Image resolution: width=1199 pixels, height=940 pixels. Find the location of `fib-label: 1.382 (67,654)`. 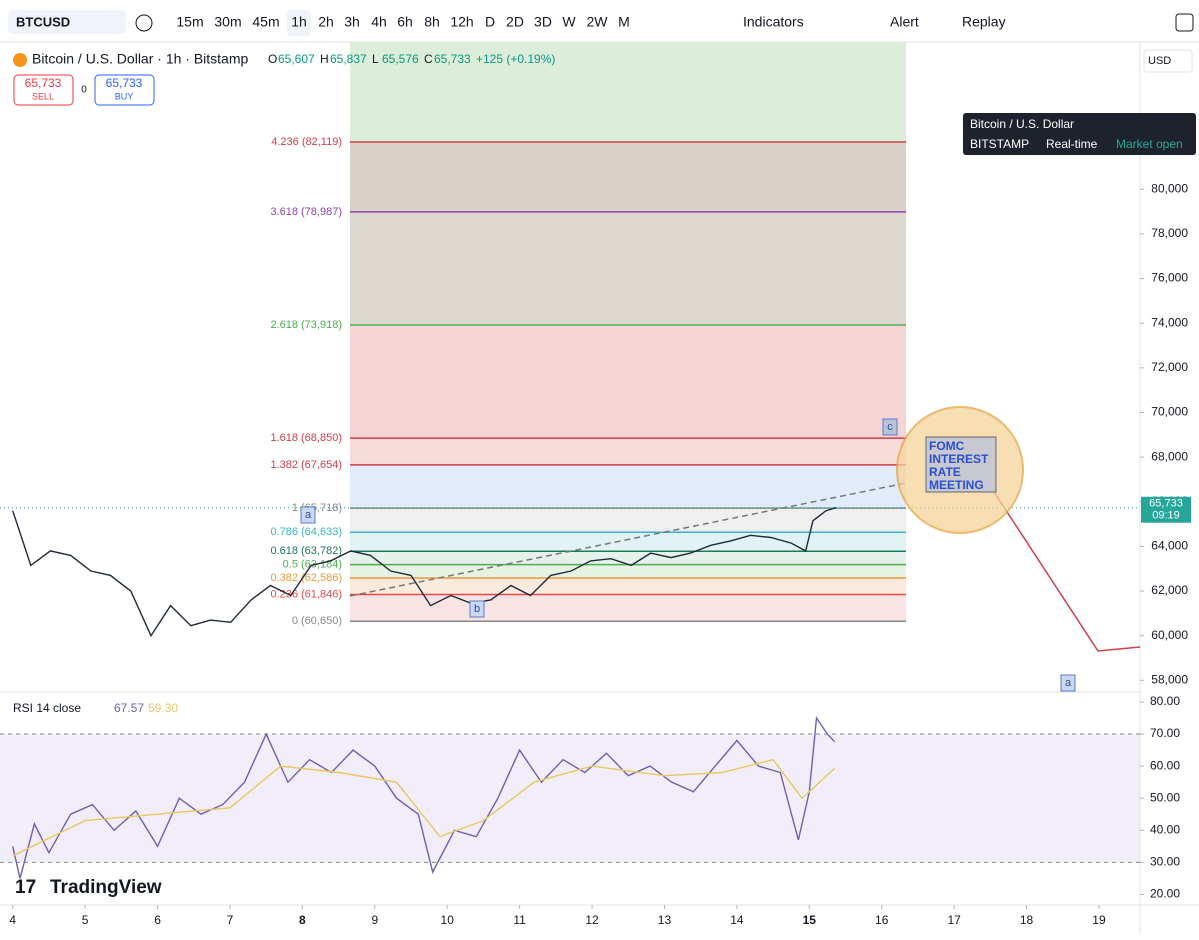

fib-label: 1.382 (67,654) is located at coordinates (306, 465).